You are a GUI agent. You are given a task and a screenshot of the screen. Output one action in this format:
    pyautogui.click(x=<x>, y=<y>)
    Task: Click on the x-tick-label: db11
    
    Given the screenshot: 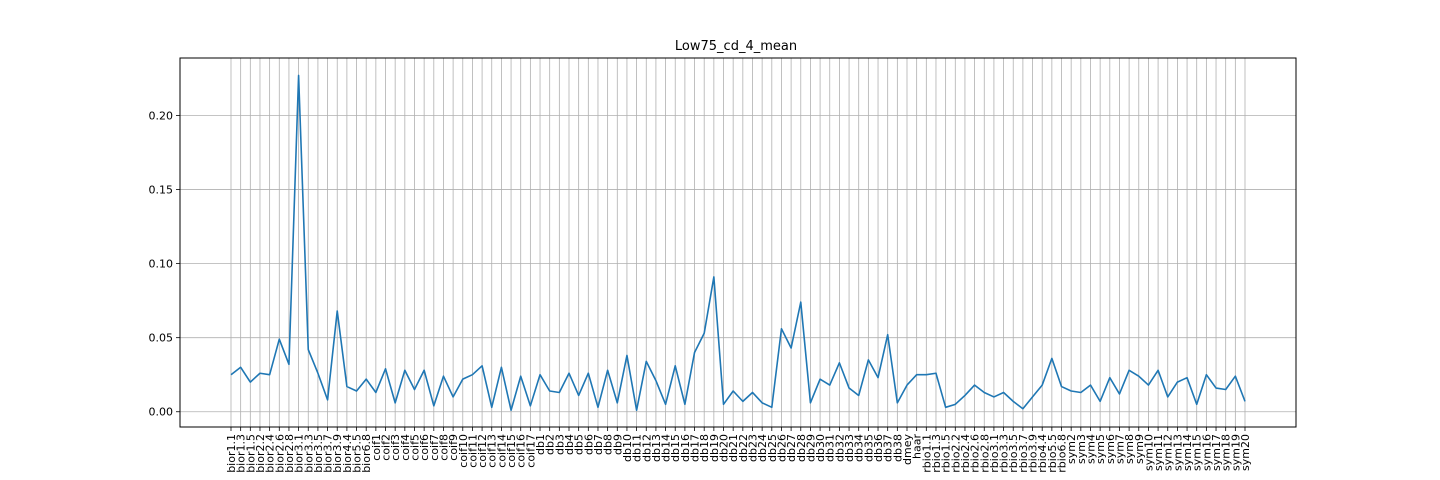 What is the action you would take?
    pyautogui.click(x=637, y=448)
    